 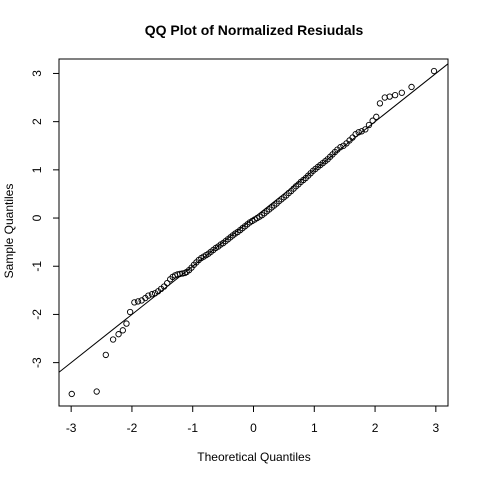 I want to click on y-axis-label: Sample Quantiles, so click(x=9, y=231).